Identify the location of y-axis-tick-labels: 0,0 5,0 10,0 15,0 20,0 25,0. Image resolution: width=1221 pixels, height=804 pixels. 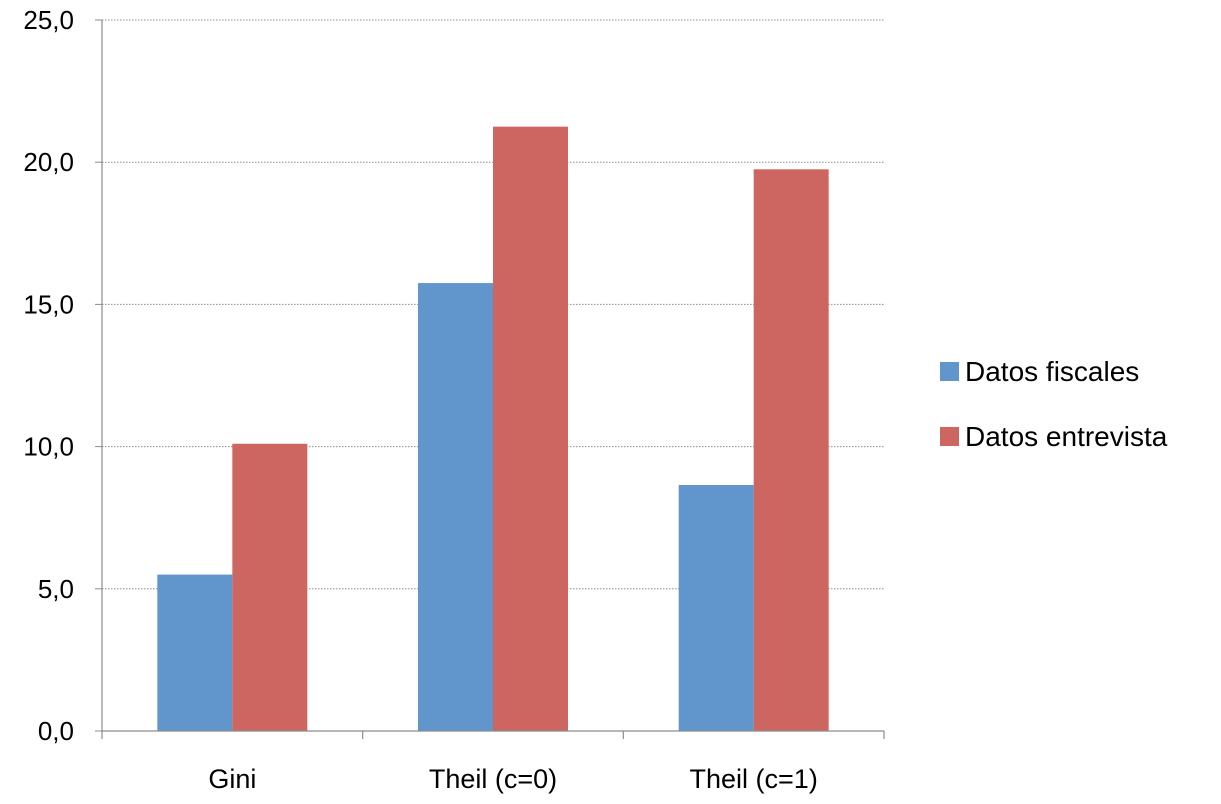
(48, 375).